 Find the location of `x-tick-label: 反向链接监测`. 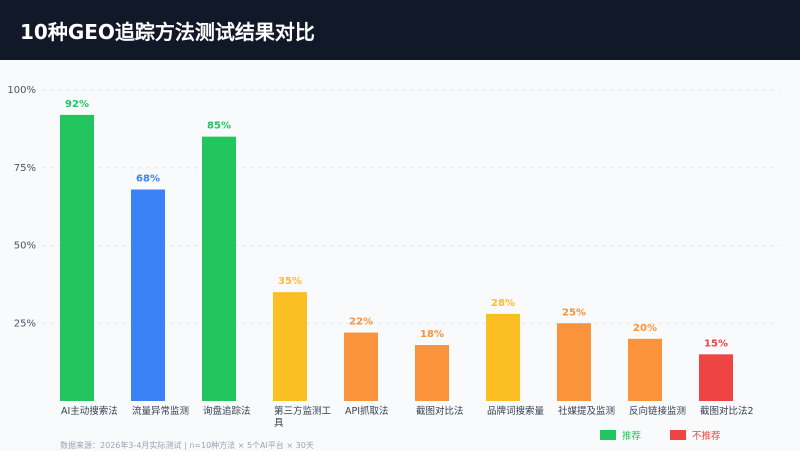

x-tick-label: 反向链接监测 is located at coordinates (658, 411).